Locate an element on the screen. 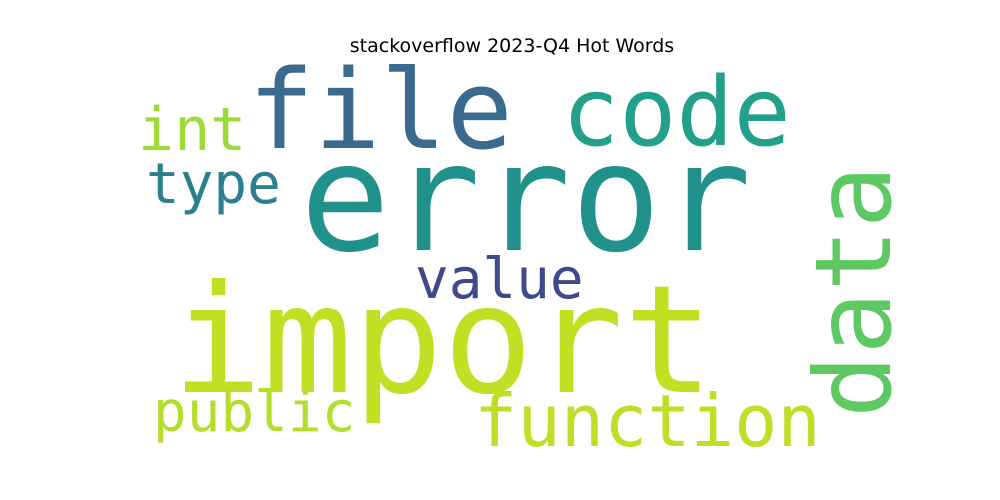 Image resolution: width=1000 pixels, height=500 pixels. word-function: function is located at coordinates (647, 421).